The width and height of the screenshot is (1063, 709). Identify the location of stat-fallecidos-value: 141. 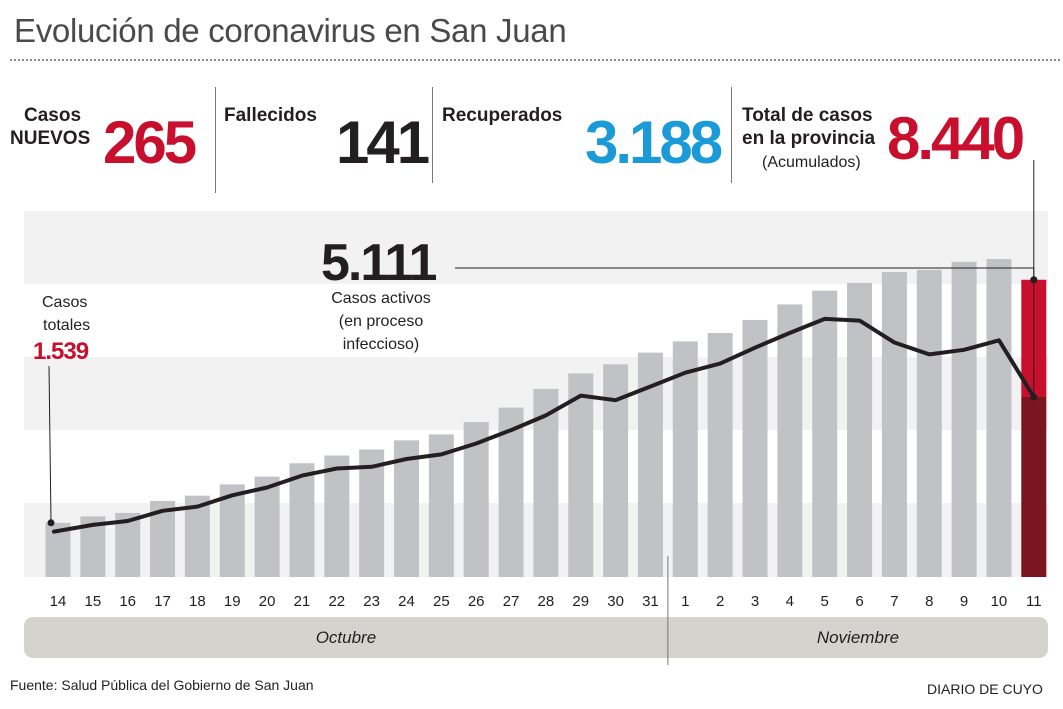
(383, 142).